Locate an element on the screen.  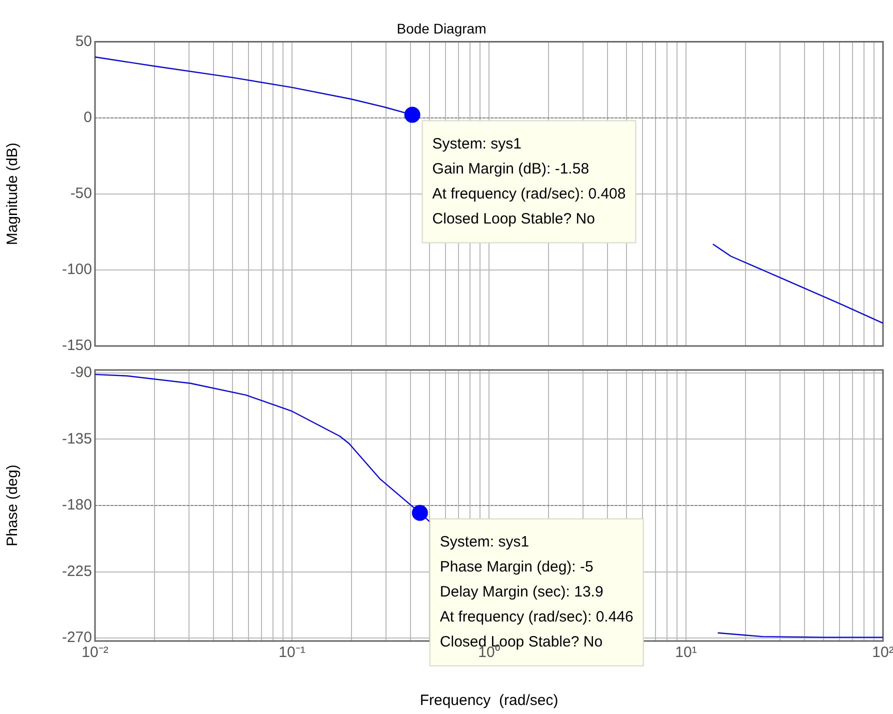
x-tick-label: 10⁻¹ is located at coordinates (292, 653).